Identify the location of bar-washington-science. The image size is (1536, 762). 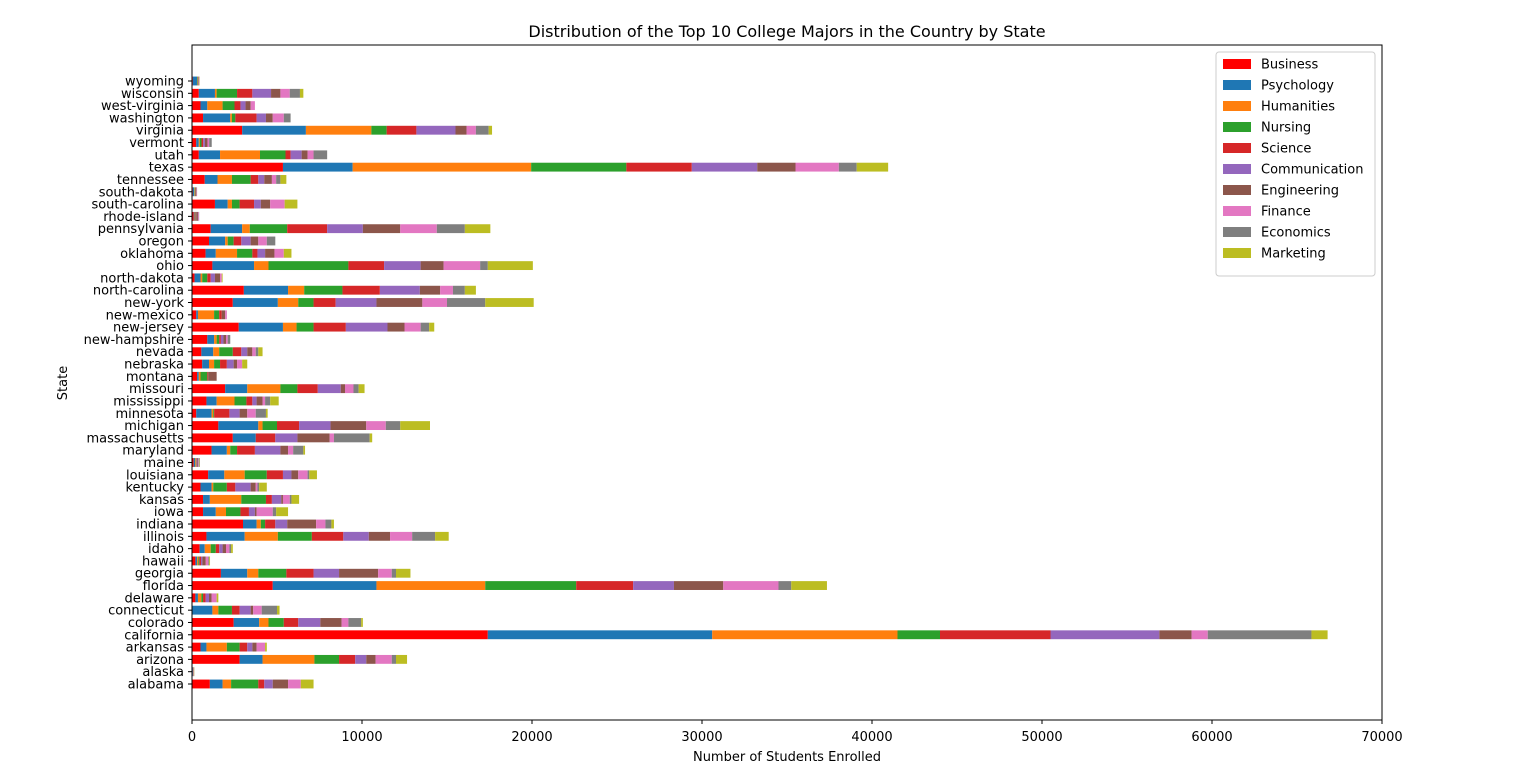
(246, 118).